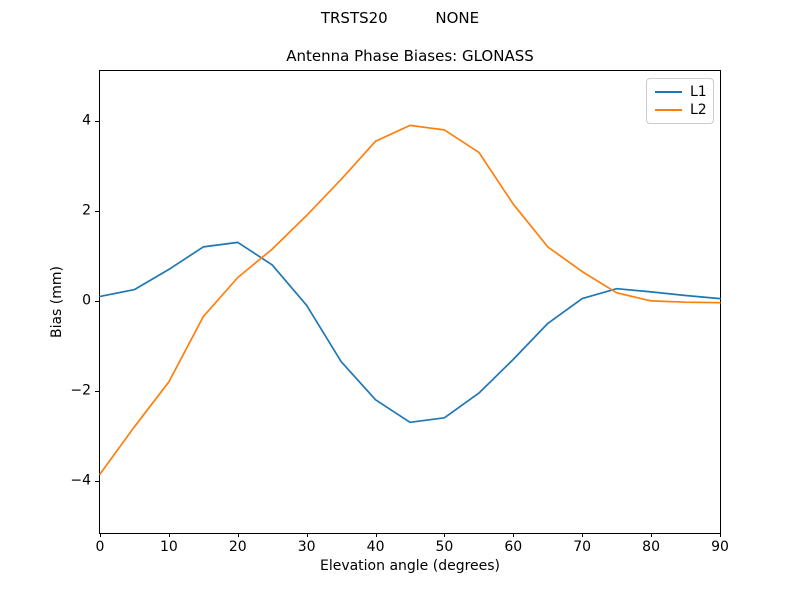 Image resolution: width=800 pixels, height=600 pixels. Describe the element at coordinates (410, 56) in the screenshot. I see `chart-title: Antenna Phase Biases: GLONASS` at that location.